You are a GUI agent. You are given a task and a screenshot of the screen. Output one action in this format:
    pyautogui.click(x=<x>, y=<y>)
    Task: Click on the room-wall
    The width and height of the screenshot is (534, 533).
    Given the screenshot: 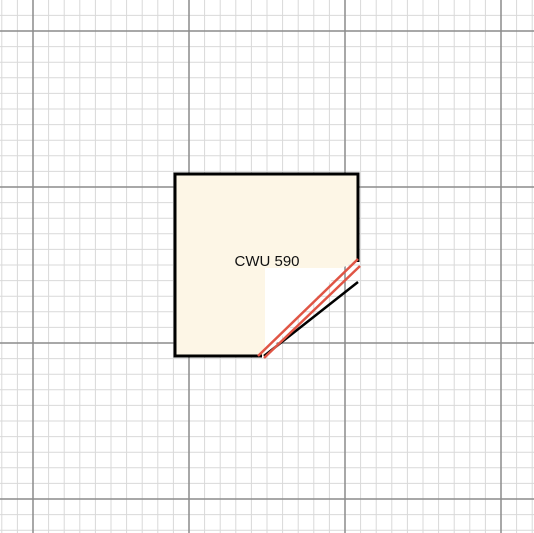 What is the action you would take?
    pyautogui.click(x=266, y=265)
    